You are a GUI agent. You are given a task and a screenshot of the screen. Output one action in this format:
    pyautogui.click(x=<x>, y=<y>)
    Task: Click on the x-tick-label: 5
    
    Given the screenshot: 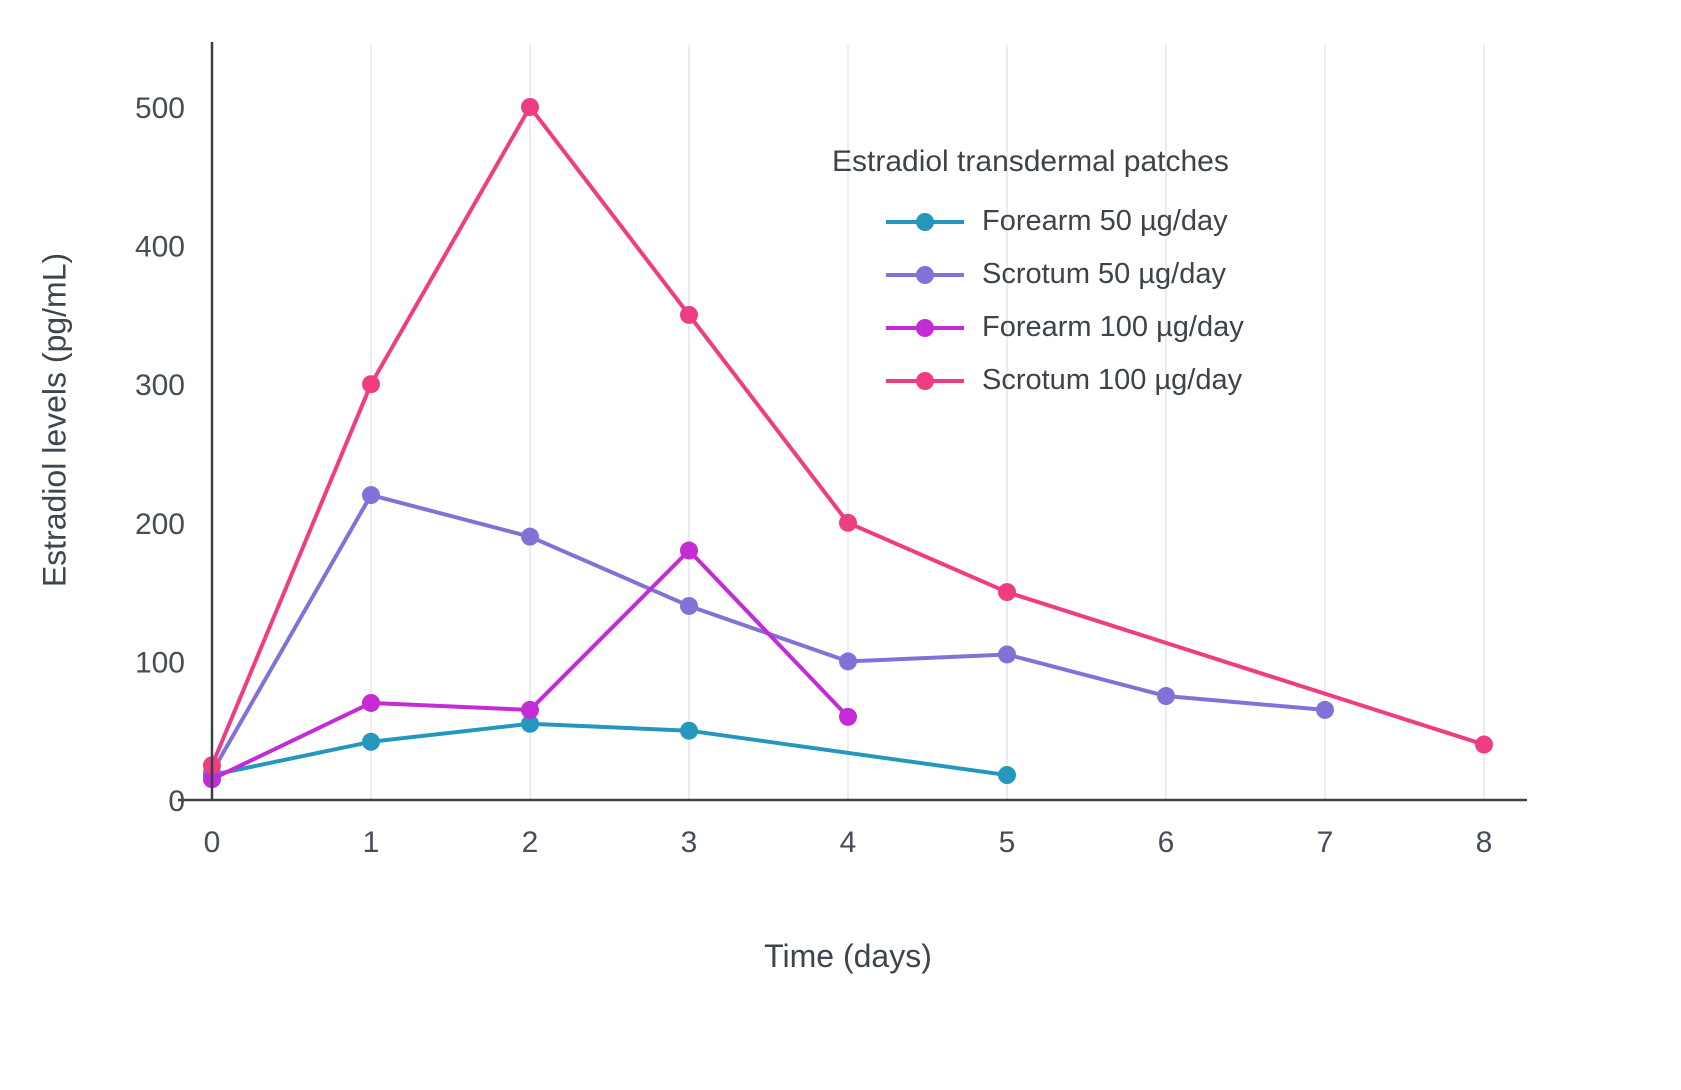 What is the action you would take?
    pyautogui.click(x=1007, y=842)
    